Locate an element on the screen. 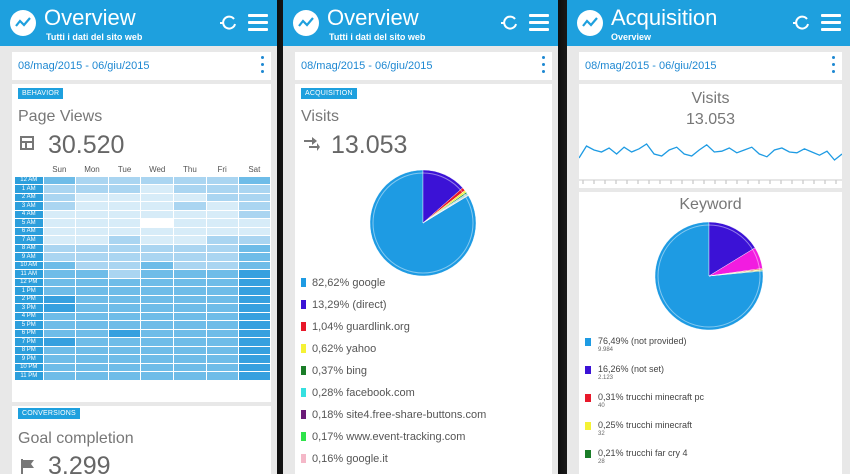 Image resolution: width=850 pixels, height=474 pixels. refresh-icon is located at coordinates (229, 23).